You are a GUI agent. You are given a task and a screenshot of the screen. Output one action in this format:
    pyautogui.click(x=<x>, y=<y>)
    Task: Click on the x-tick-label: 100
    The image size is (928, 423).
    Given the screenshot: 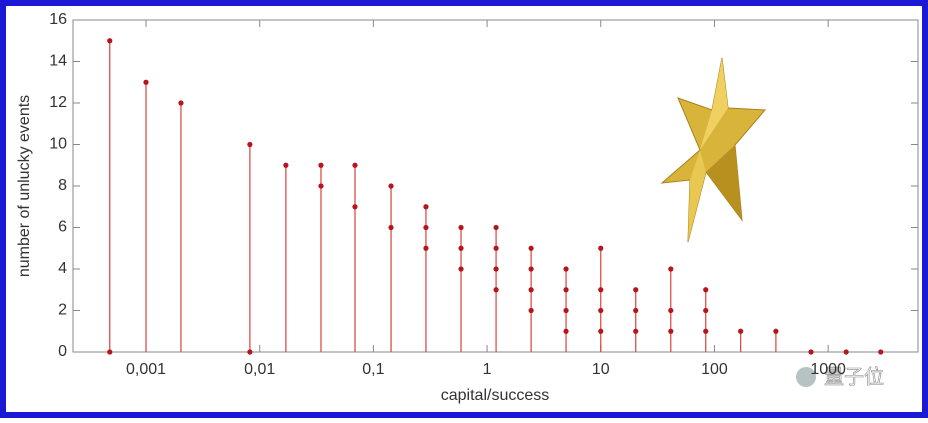 What is the action you would take?
    pyautogui.click(x=714, y=369)
    